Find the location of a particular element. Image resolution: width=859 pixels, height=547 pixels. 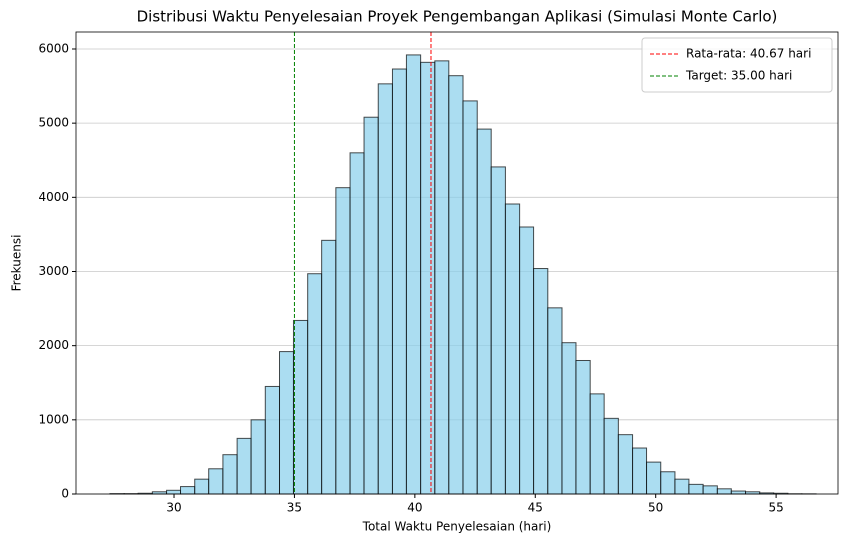

y-tick-label: 3000 is located at coordinates (53, 271).